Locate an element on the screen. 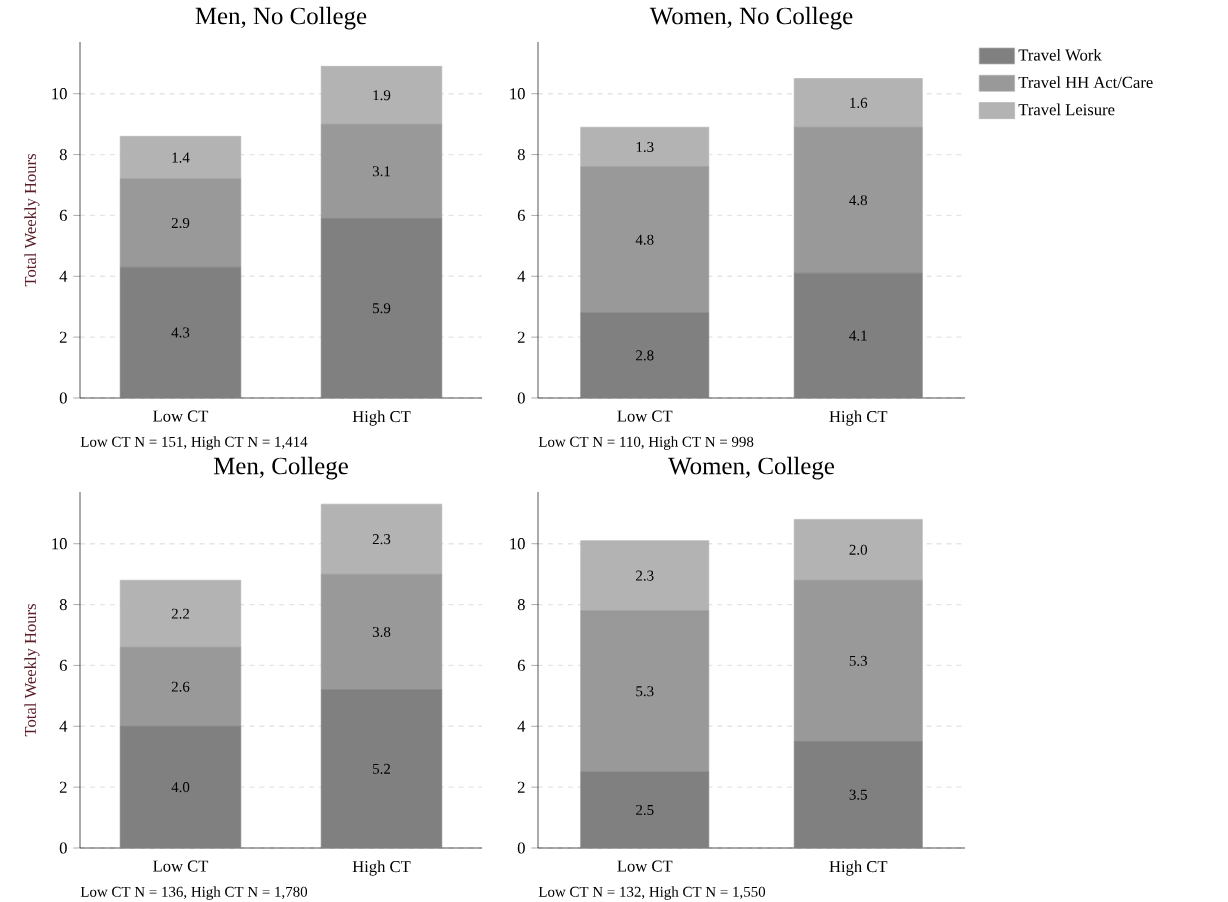  chart-title: Men, No College is located at coordinates (281, 18).